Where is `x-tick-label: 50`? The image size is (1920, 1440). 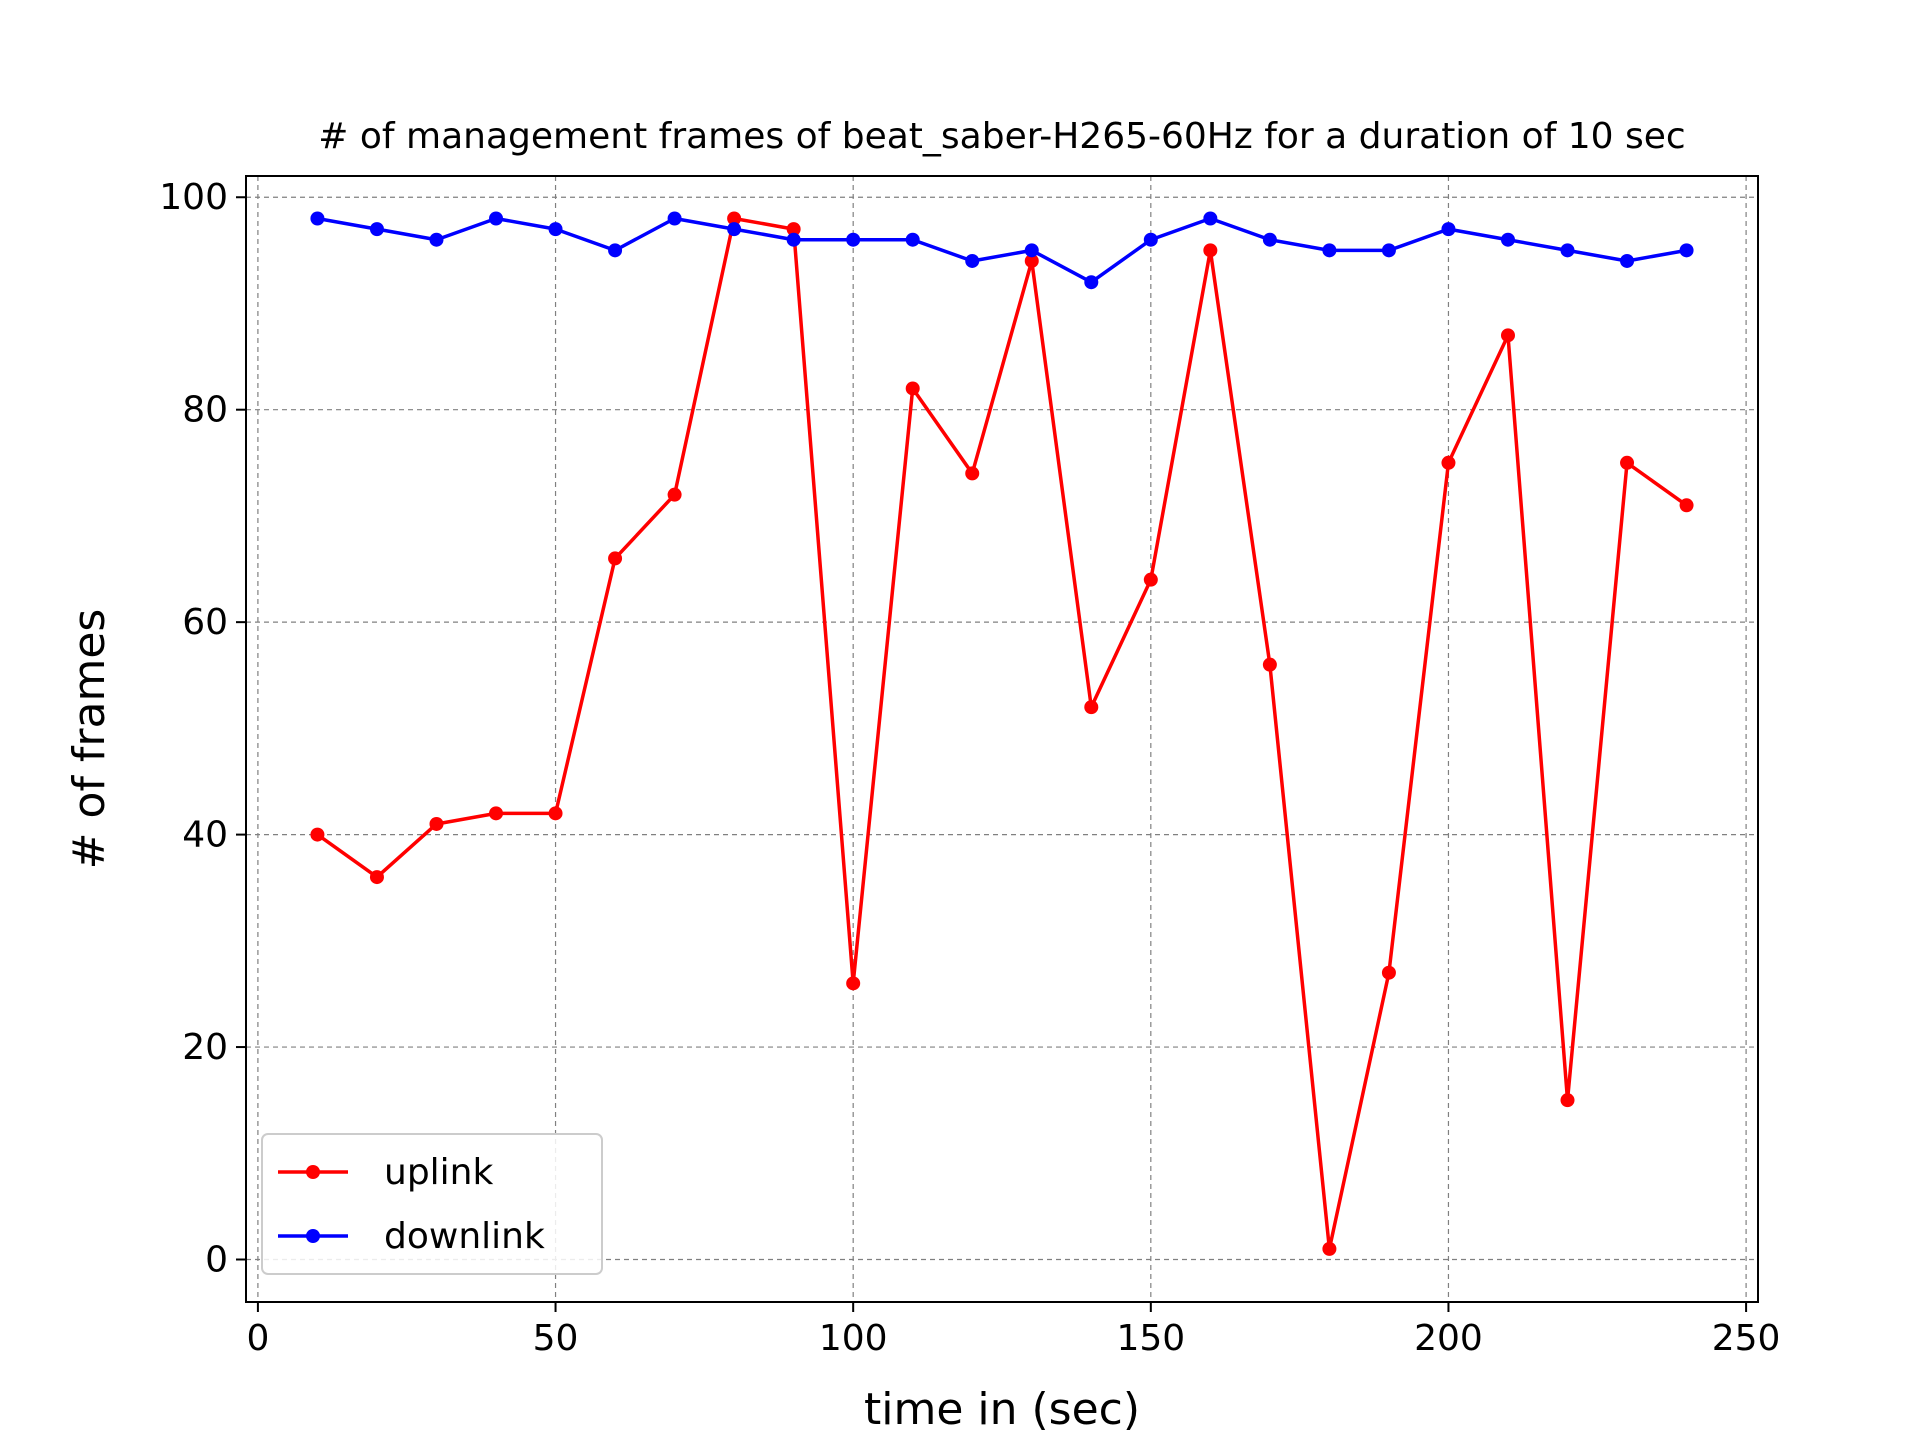
x-tick-label: 50 is located at coordinates (556, 1338).